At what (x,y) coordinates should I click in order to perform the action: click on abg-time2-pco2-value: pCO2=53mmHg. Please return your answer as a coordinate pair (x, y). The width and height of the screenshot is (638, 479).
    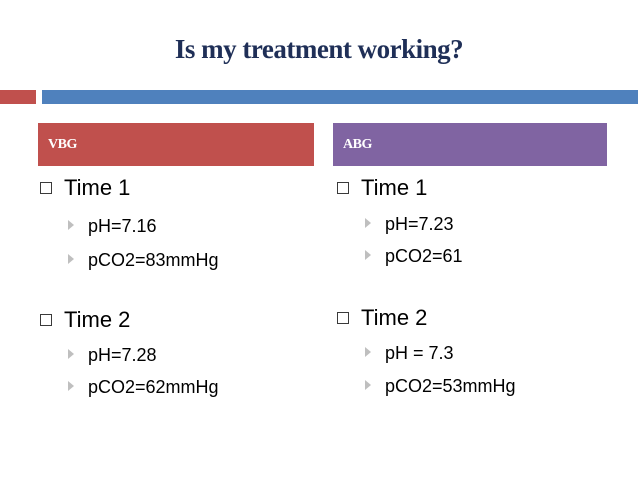
    Looking at the image, I should click on (450, 386).